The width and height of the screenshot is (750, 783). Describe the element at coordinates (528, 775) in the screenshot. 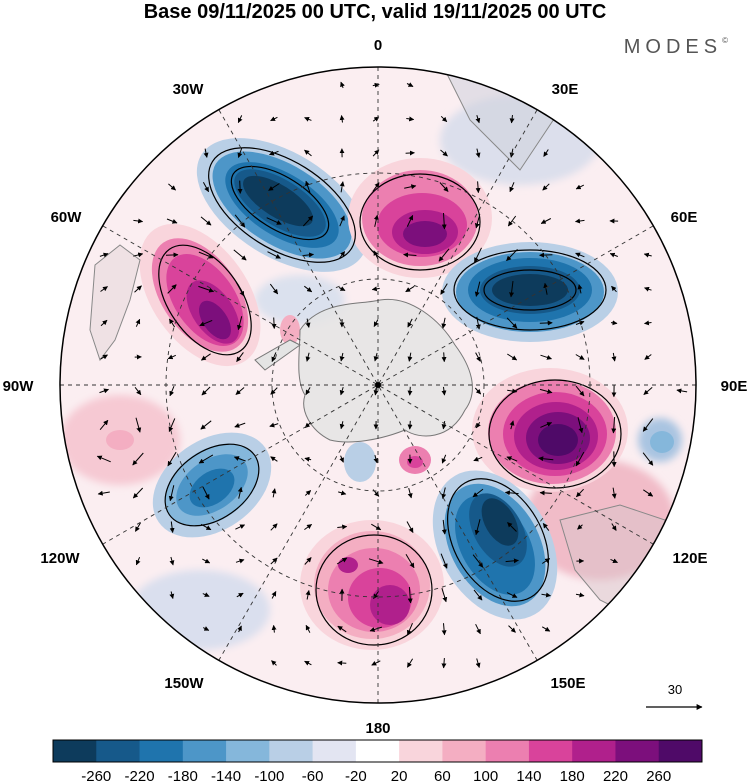

I see `colorbar-tick-label: 140` at that location.